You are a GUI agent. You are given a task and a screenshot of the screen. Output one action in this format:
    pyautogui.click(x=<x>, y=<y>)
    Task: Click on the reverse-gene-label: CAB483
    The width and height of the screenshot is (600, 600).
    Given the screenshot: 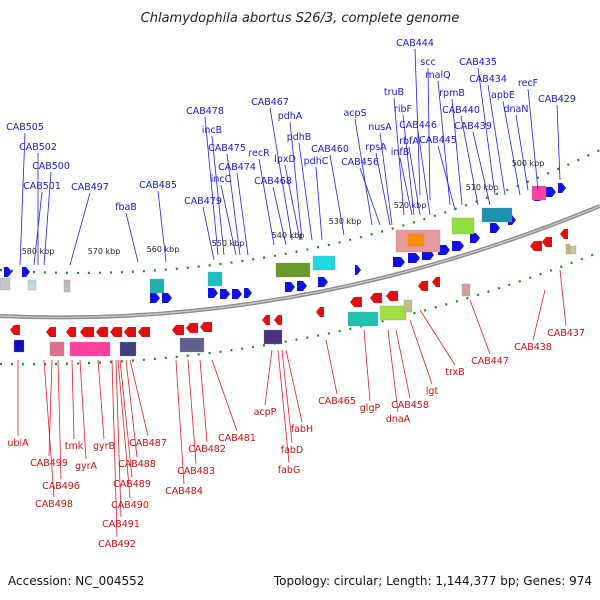 What is the action you would take?
    pyautogui.click(x=196, y=471)
    